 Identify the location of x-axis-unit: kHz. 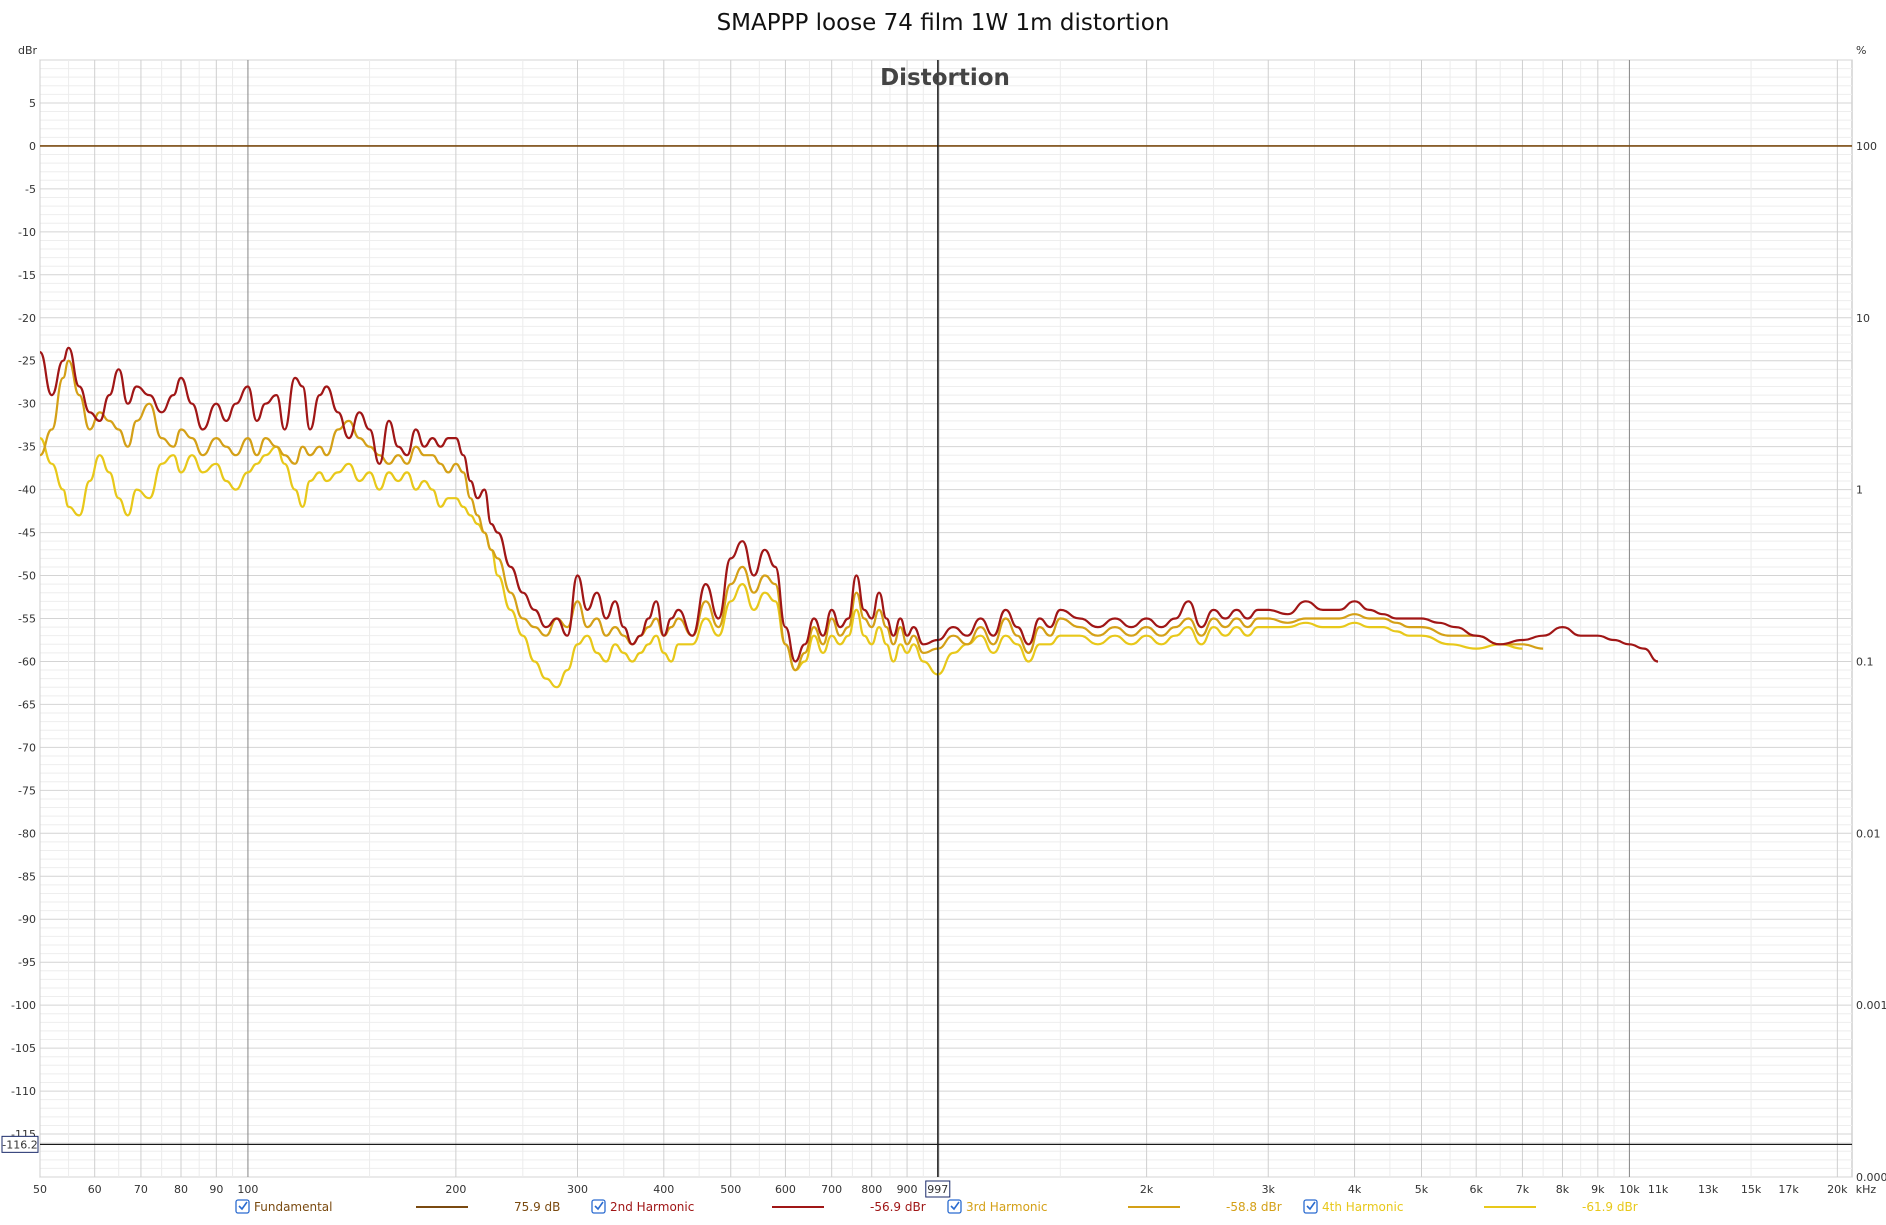
(1866, 1189).